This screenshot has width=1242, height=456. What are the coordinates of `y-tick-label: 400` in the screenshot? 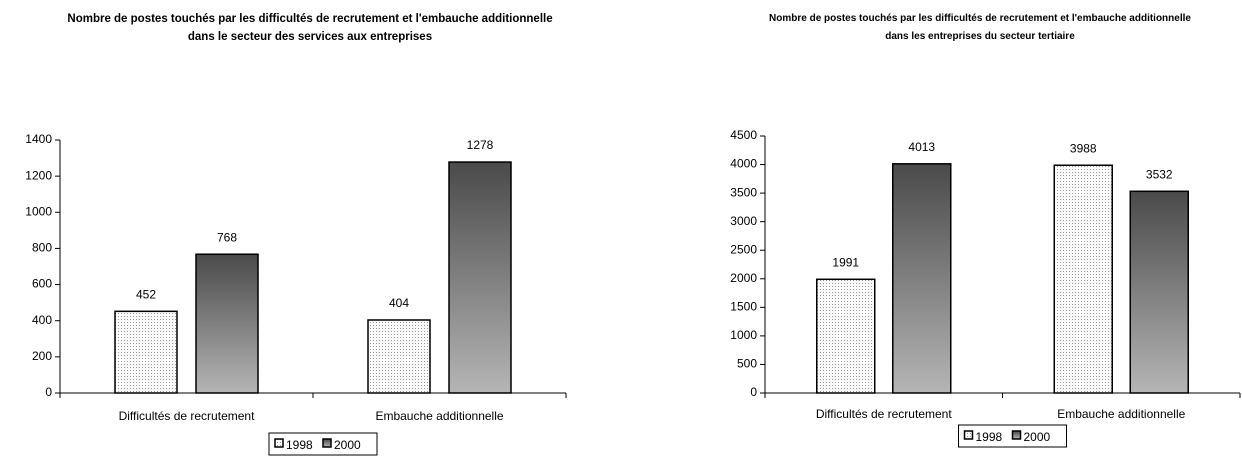 It's located at (42, 320).